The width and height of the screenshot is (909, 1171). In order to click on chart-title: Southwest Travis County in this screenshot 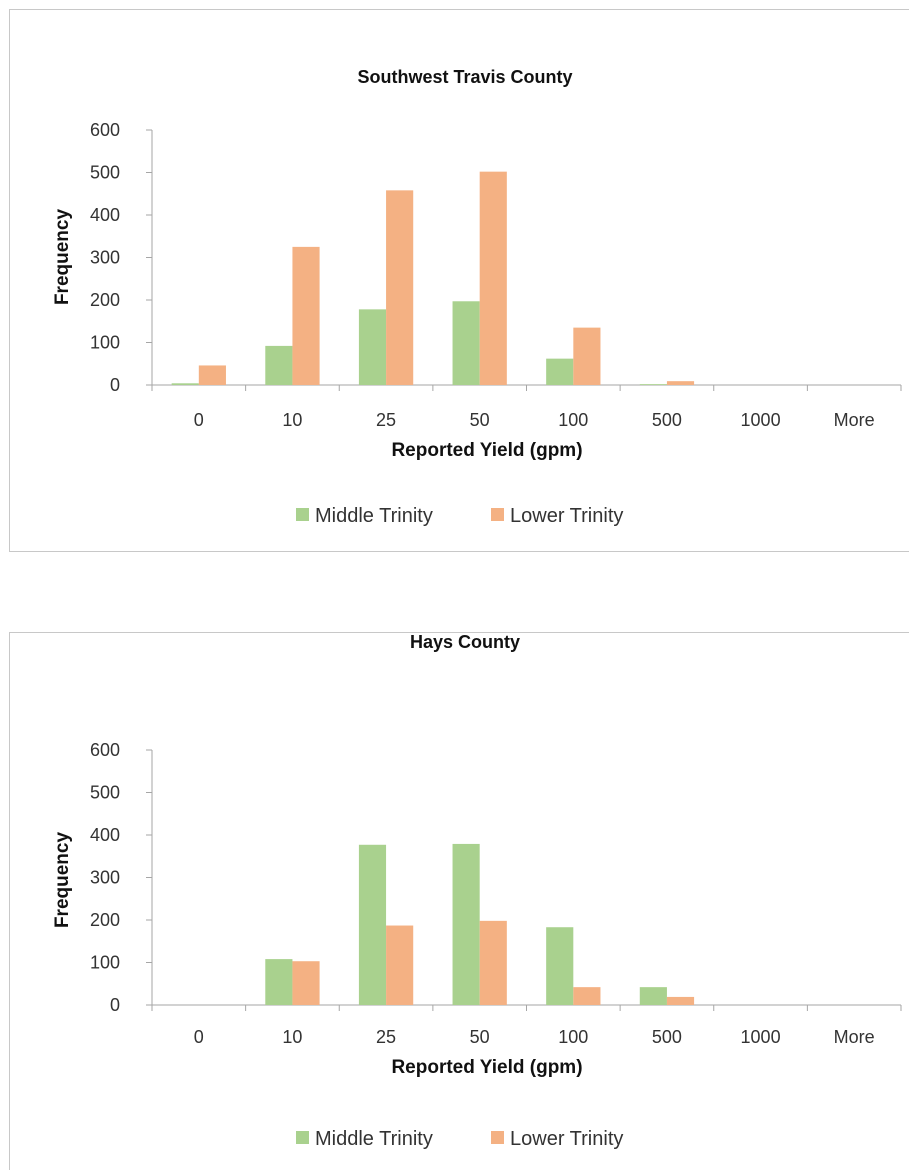, I will do `click(464, 77)`.